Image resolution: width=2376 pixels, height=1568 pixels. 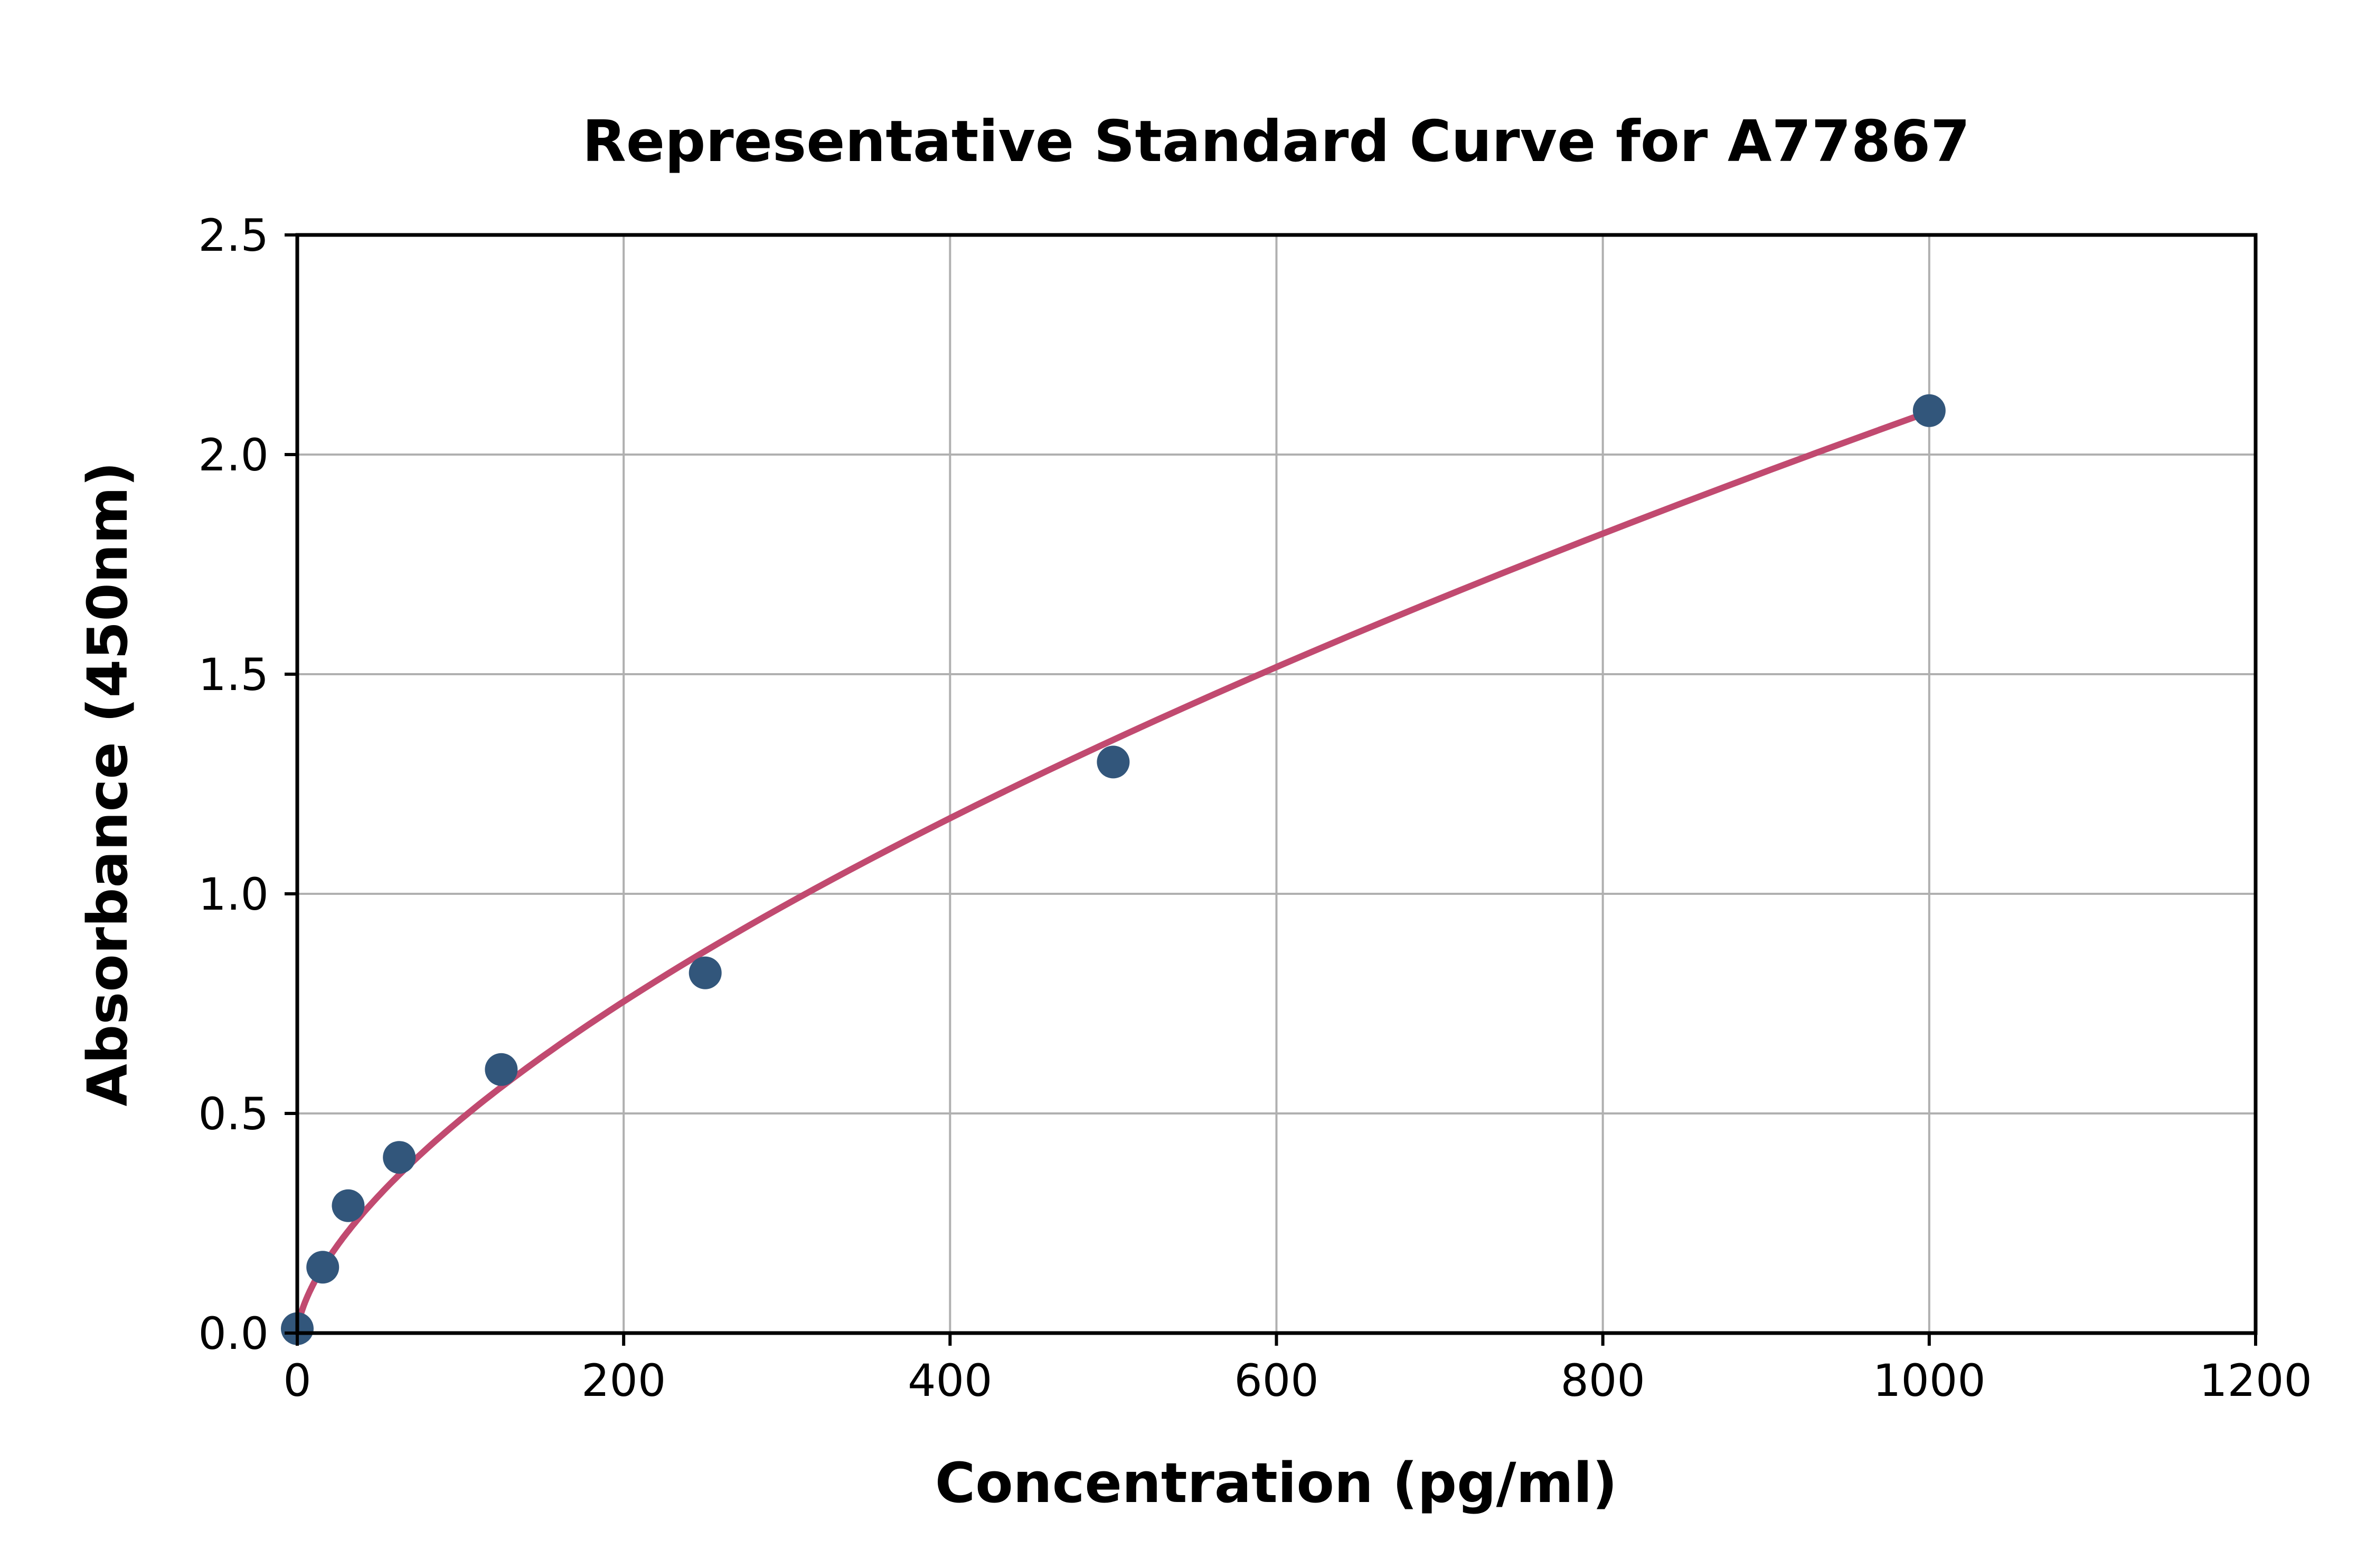 I want to click on y-tick-label: 1.0, so click(x=234, y=894).